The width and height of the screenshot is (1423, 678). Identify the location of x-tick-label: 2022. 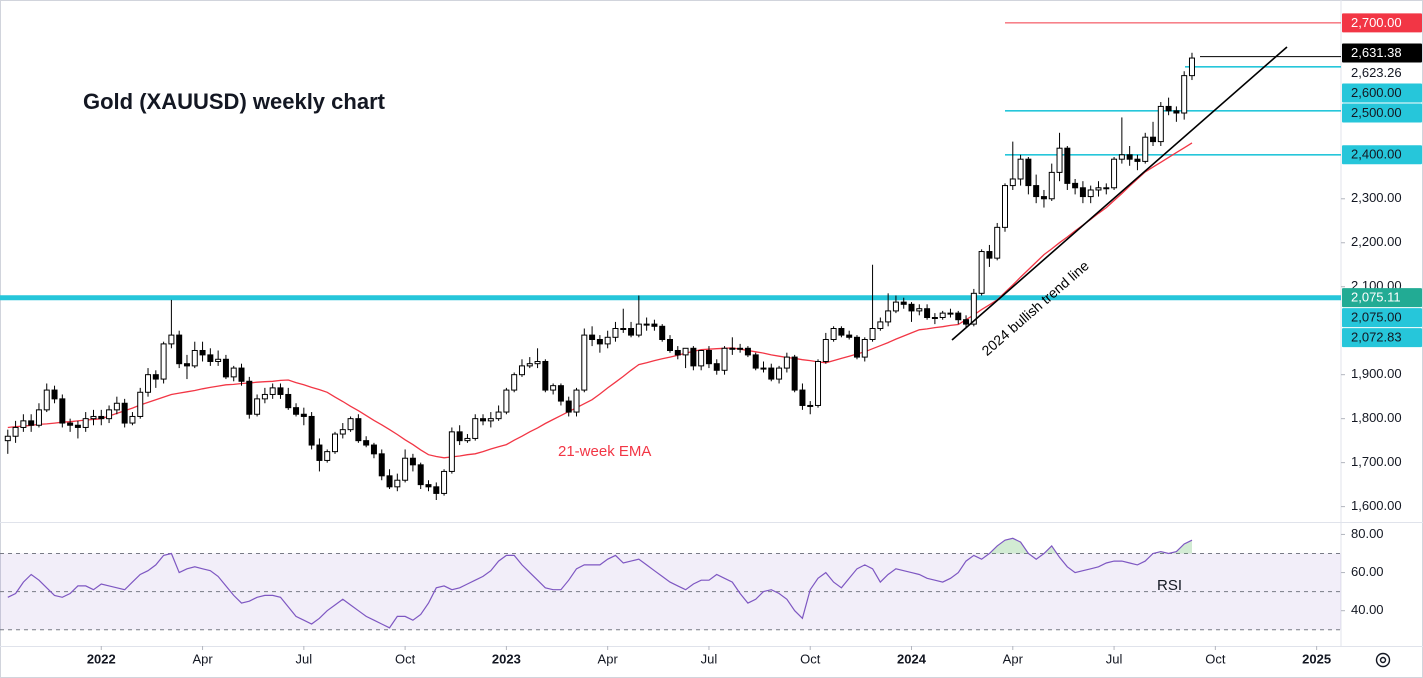
(101, 658).